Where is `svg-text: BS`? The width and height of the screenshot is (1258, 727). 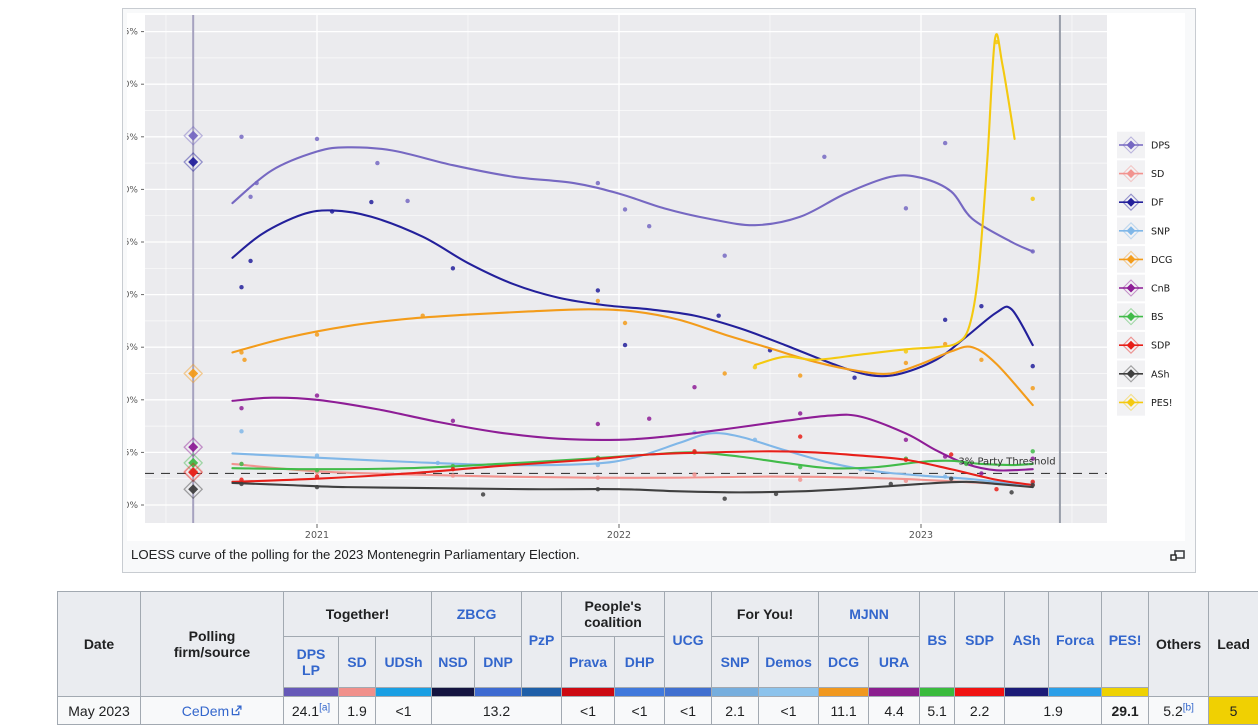
svg-text: BS is located at coordinates (1157, 317).